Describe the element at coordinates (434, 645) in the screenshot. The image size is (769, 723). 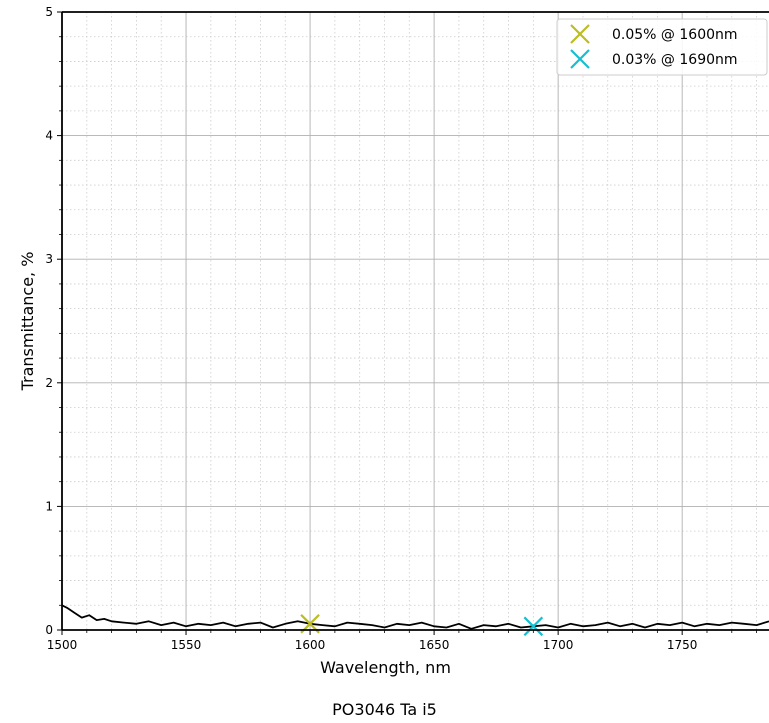
I see `x-tick-label: 1650` at that location.